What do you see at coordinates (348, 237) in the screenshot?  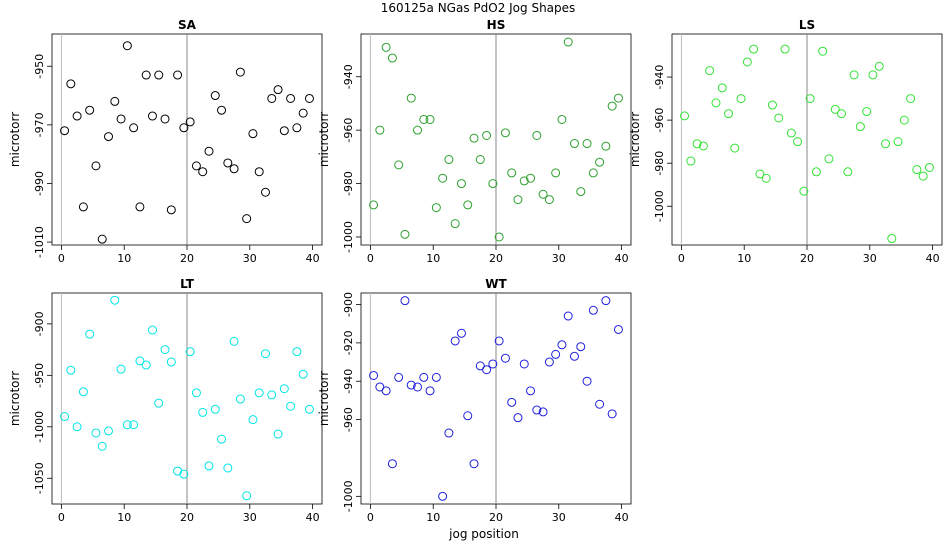 I see `y-tick-label: -1000` at bounding box center [348, 237].